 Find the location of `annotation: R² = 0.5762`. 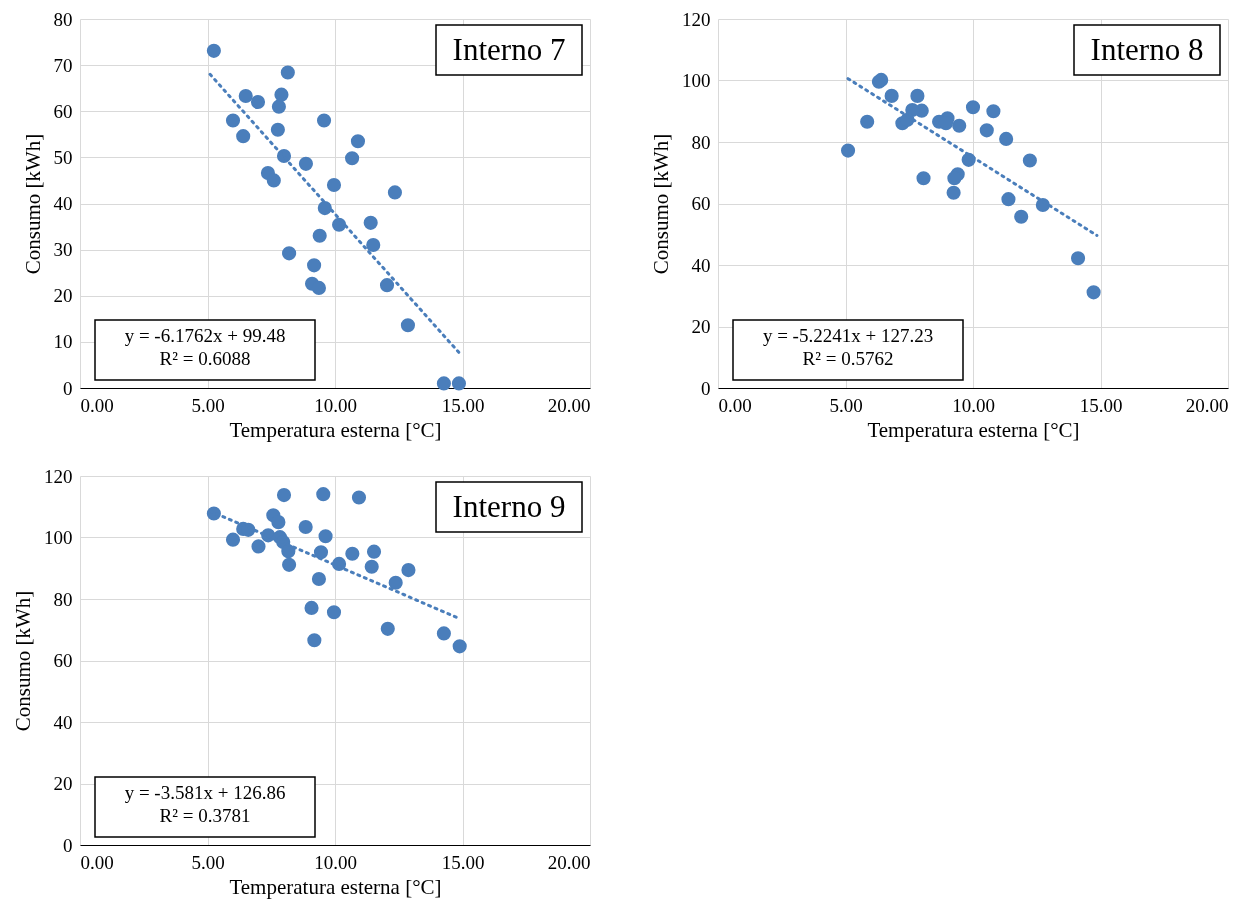

annotation: R² = 0.5762 is located at coordinates (848, 358).